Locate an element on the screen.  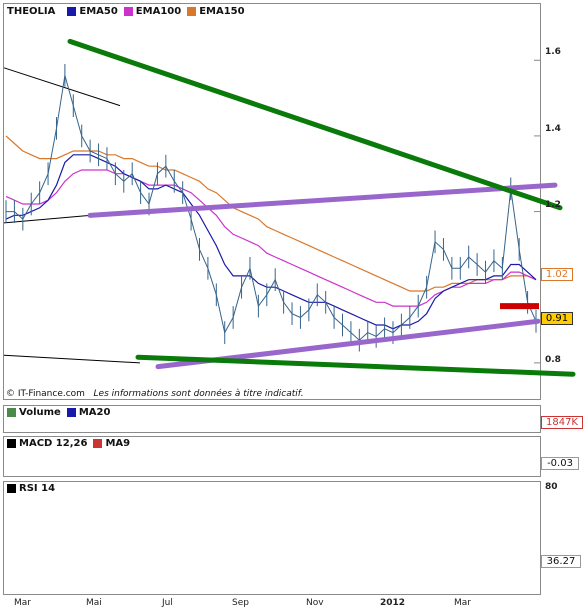
price-value-label: 0.91 is located at coordinates (557, 318).